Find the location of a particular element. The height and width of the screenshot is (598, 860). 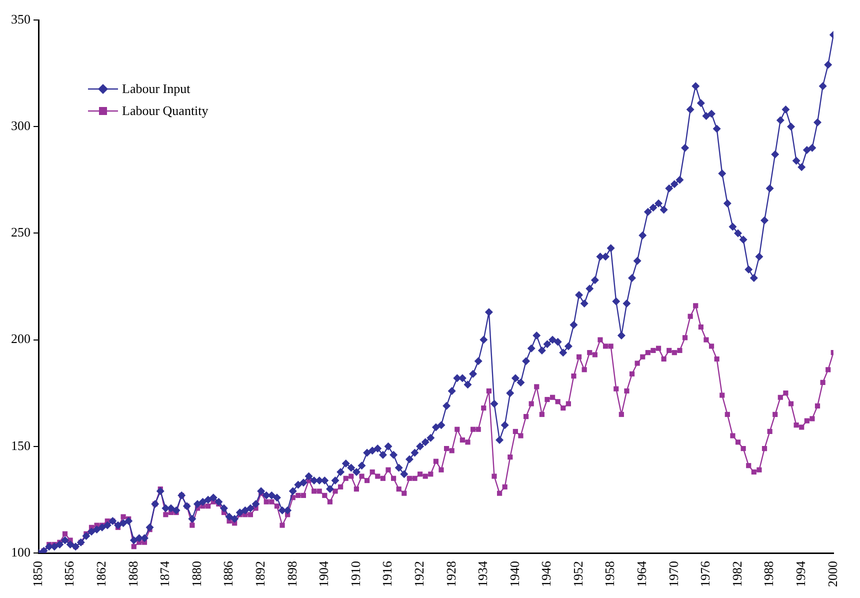

x-tick-label: 1988 is located at coordinates (768, 574).